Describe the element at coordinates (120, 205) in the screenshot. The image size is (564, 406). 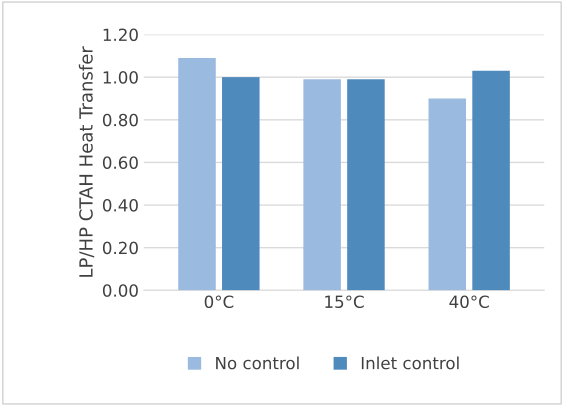
I see `y-tick-label: 0.40` at that location.